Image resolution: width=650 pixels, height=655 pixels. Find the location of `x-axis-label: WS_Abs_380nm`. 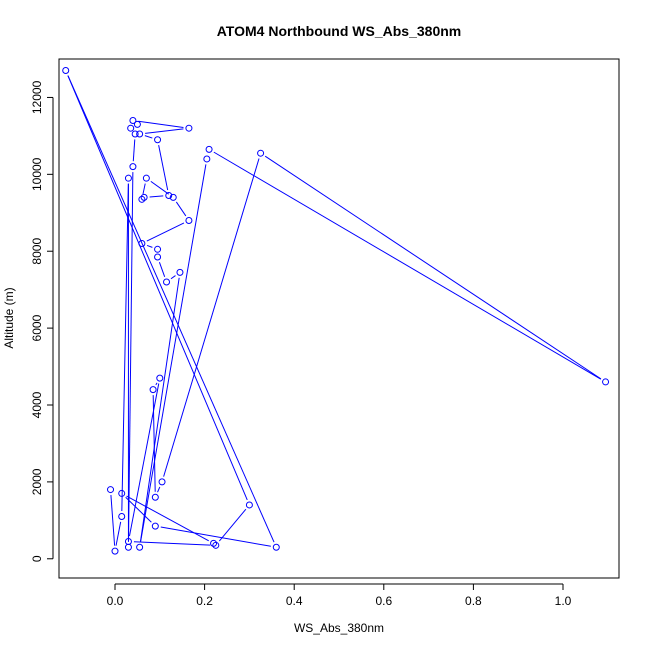

x-axis-label: WS_Abs_380nm is located at coordinates (339, 628).